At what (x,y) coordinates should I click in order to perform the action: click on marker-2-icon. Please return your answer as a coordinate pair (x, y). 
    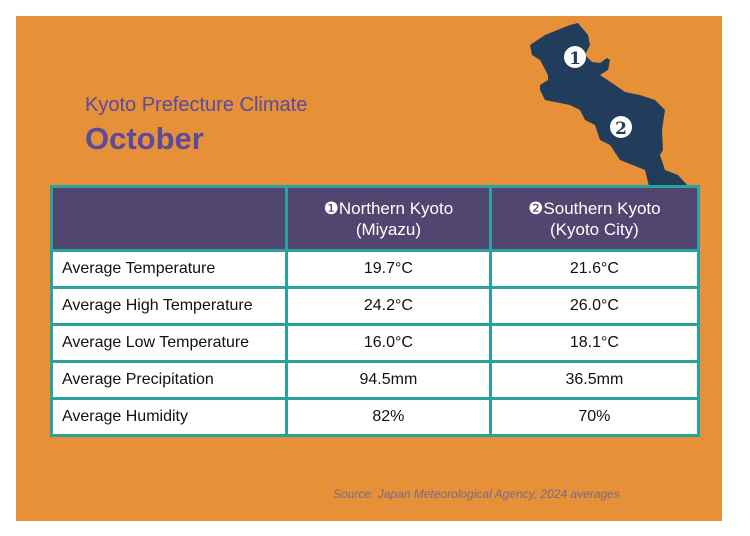
    Looking at the image, I should click on (621, 127).